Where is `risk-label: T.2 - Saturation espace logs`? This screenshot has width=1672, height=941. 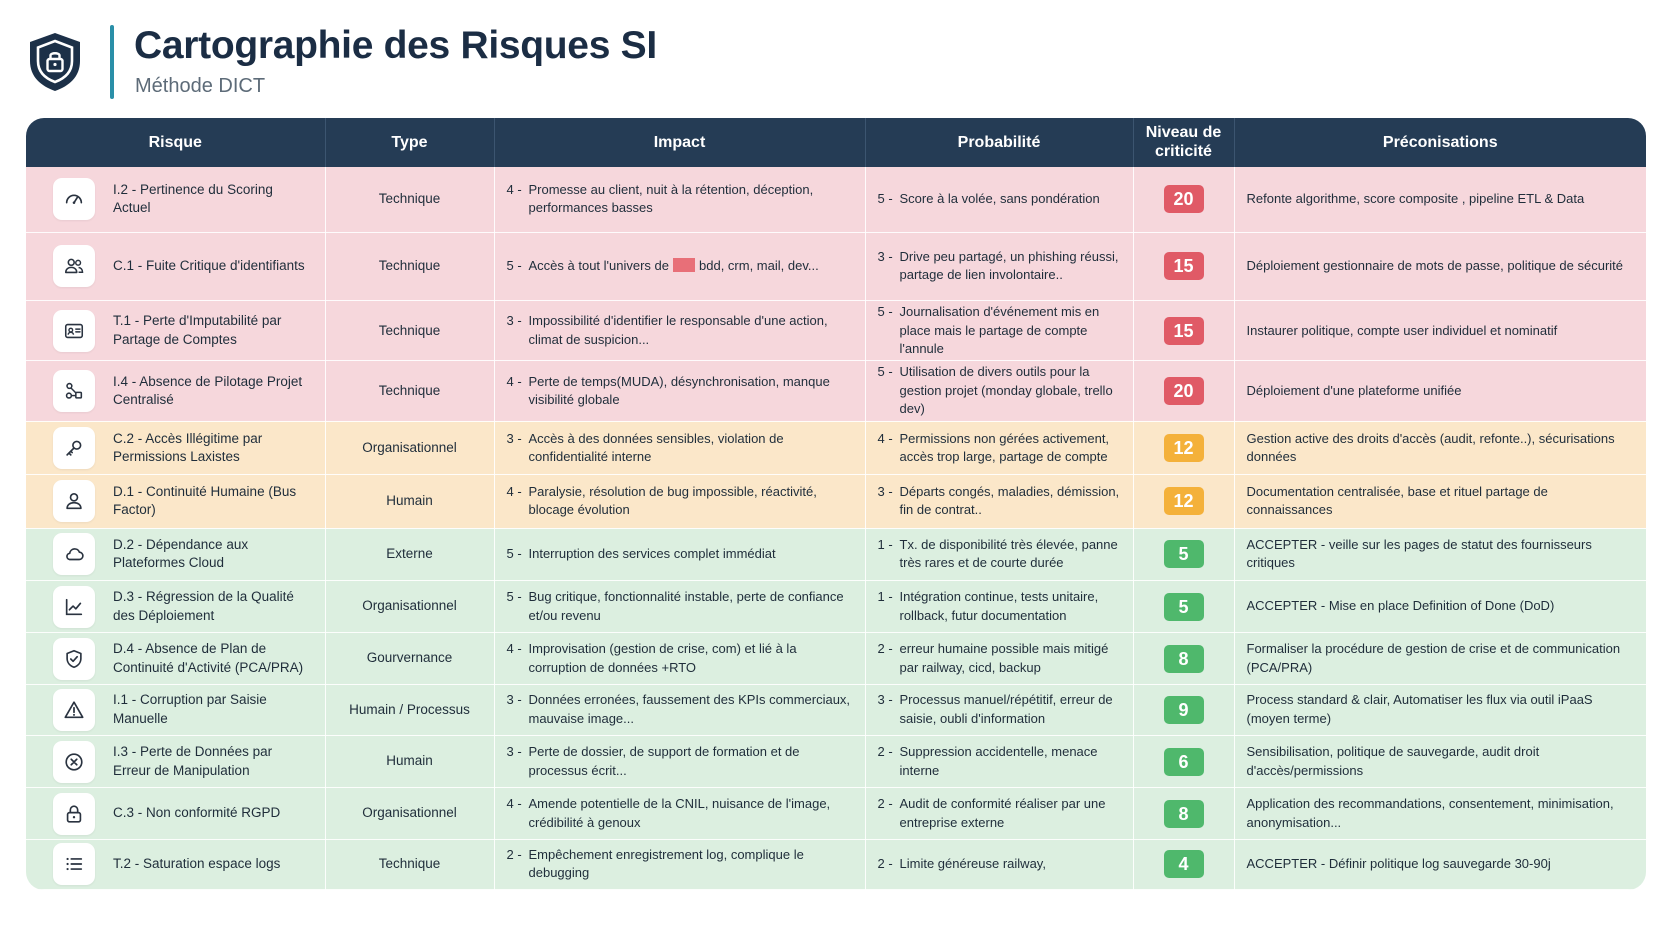 risk-label: T.2 - Saturation espace logs is located at coordinates (197, 864).